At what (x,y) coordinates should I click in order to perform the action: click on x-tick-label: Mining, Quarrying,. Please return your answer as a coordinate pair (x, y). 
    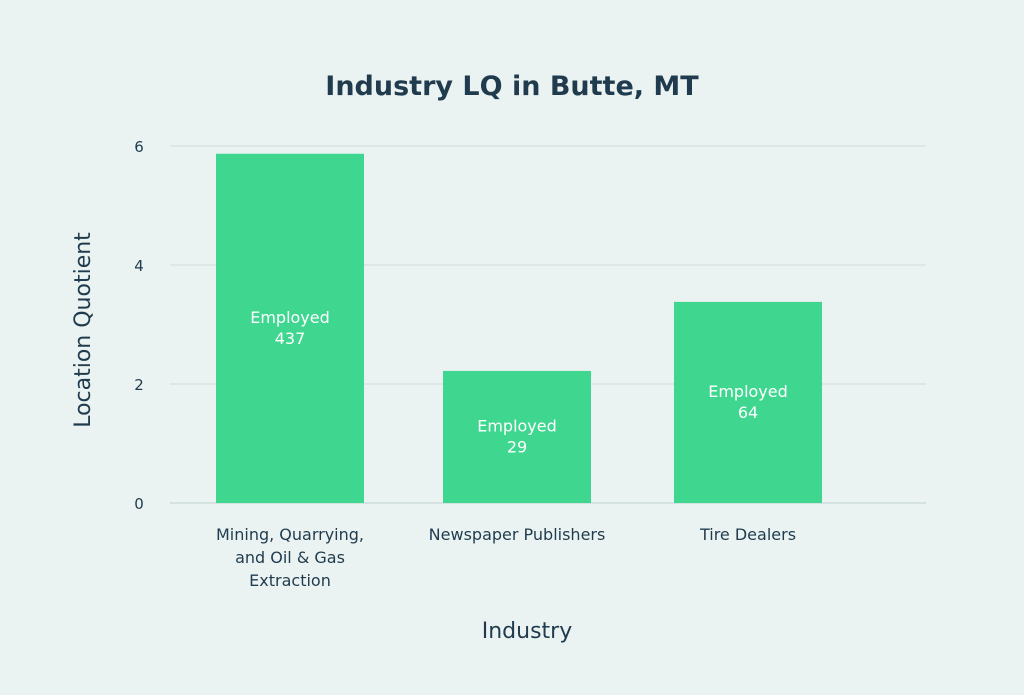
    Looking at the image, I should click on (290, 534).